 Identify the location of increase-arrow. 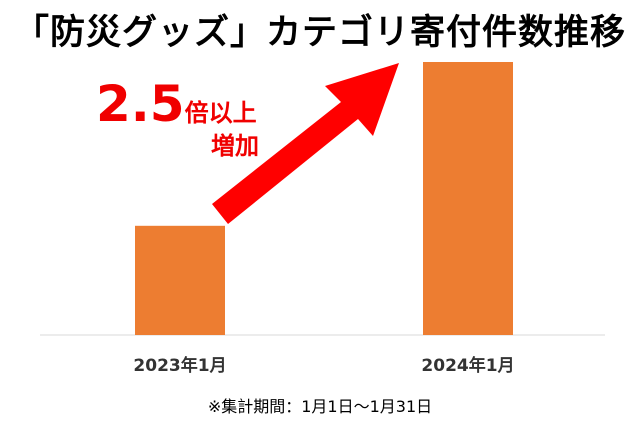
(305, 143).